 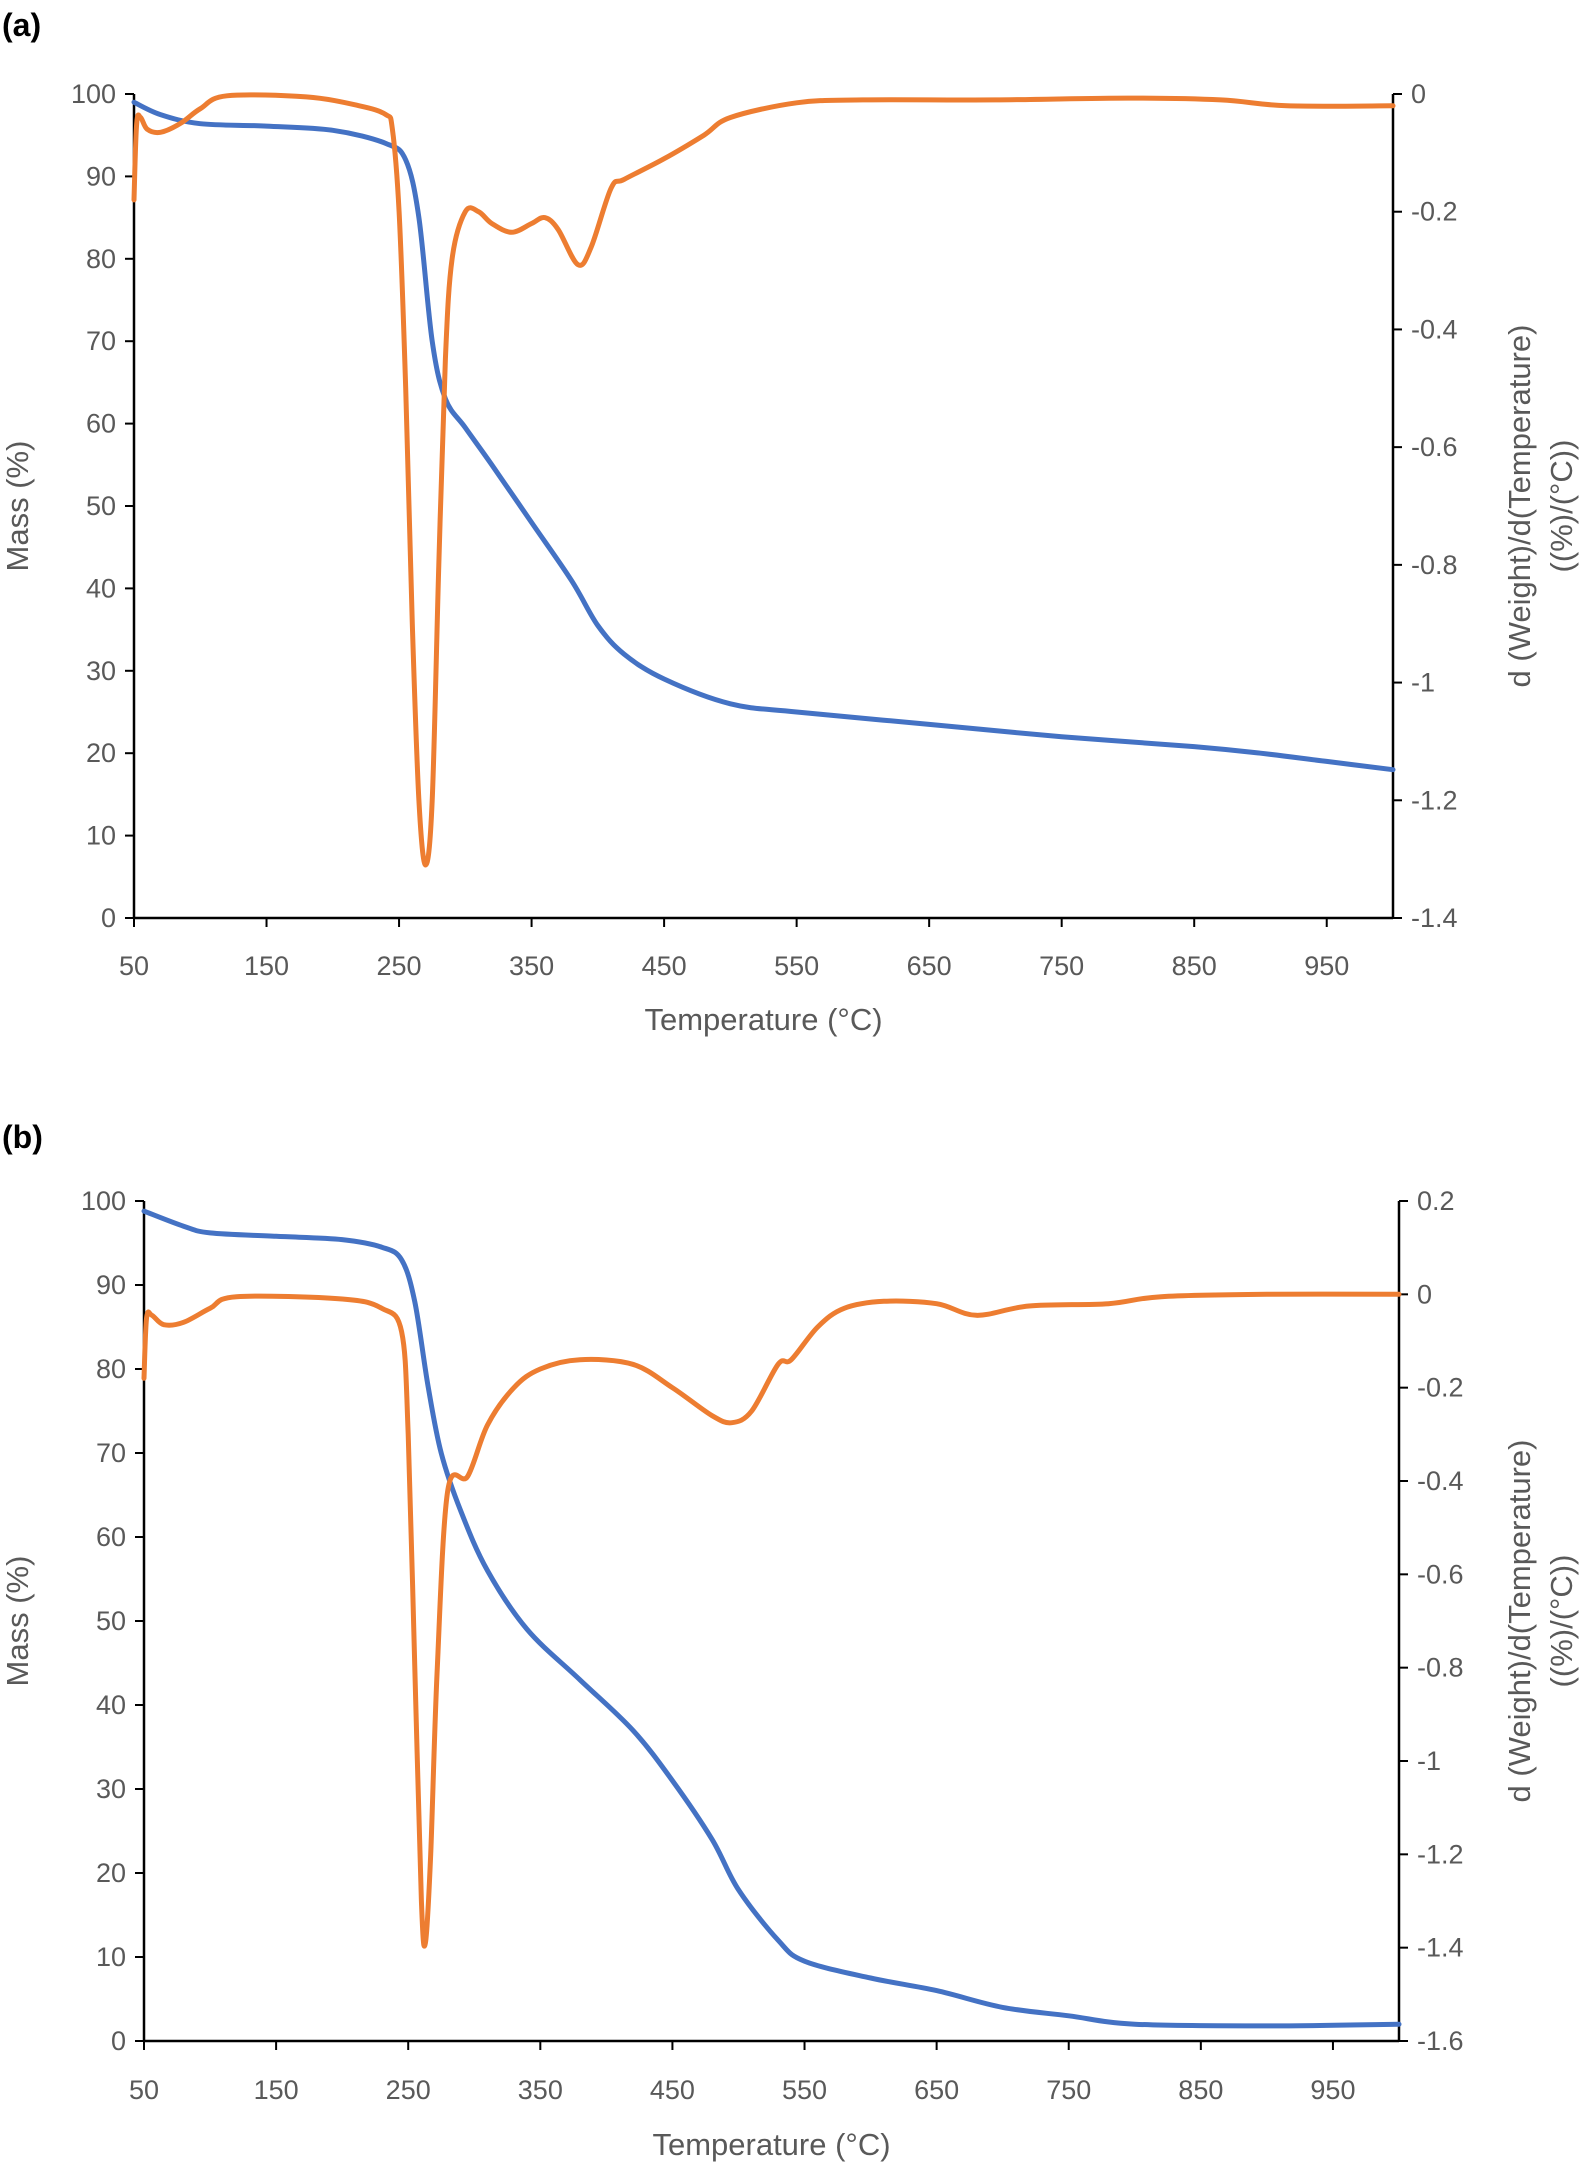 I want to click on panel-label: (b), so click(x=22, y=1137).